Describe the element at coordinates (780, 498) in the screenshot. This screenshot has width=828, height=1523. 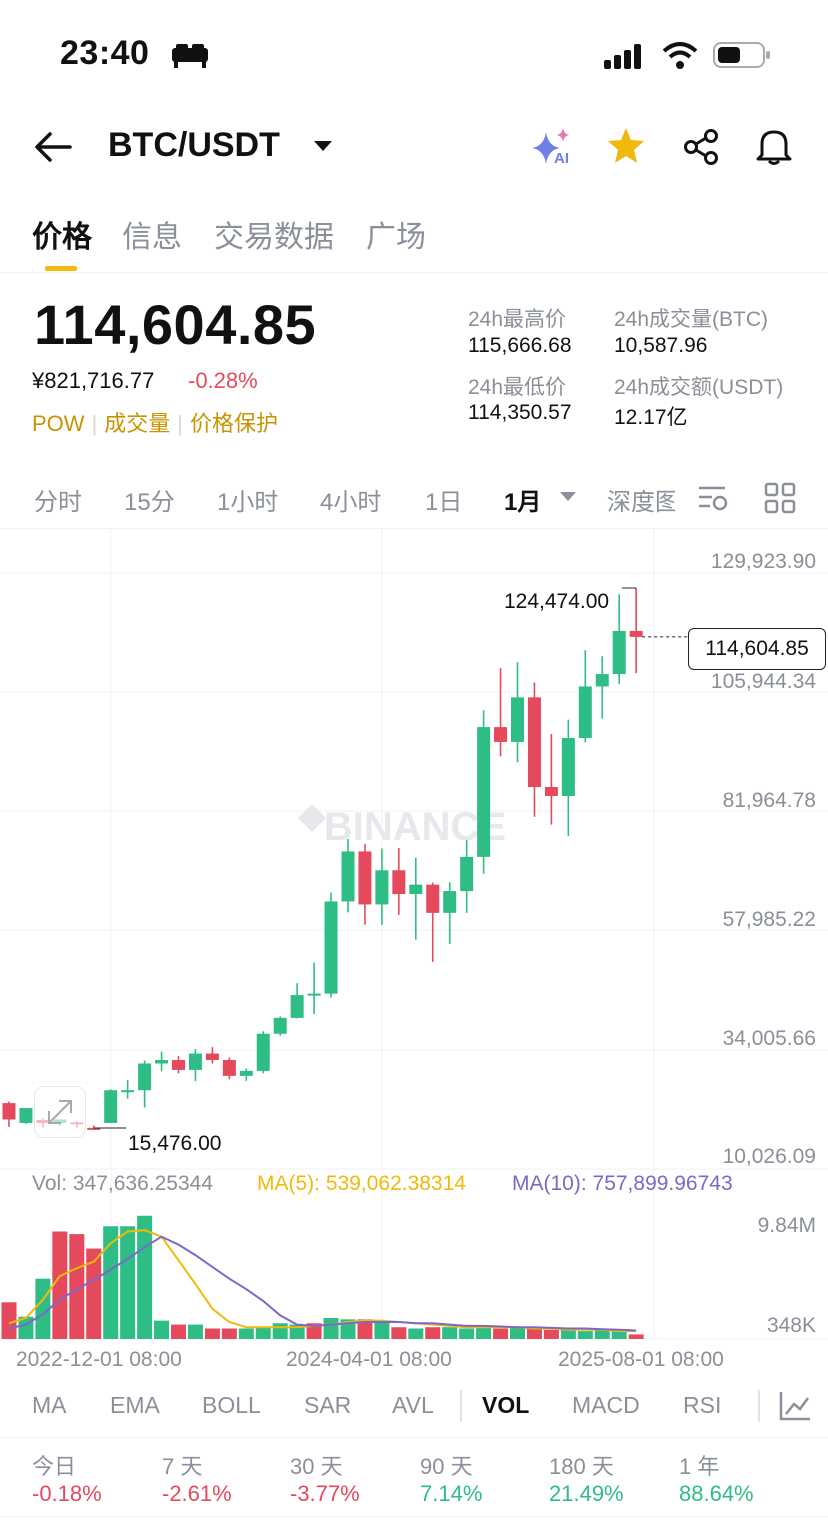
I see `grid-layout-icon` at that location.